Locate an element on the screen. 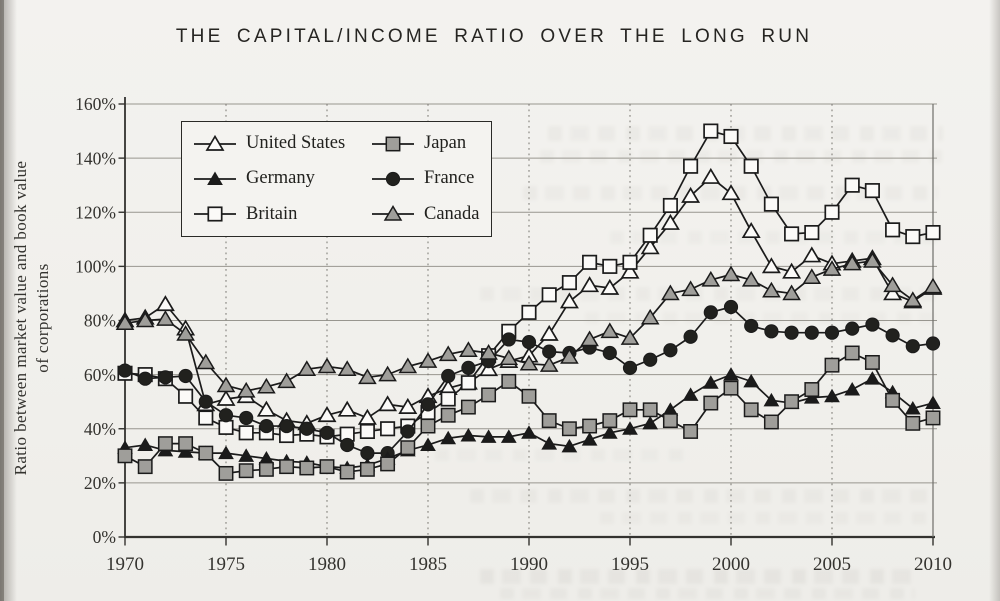  legend-item-france: France is located at coordinates (428, 179).